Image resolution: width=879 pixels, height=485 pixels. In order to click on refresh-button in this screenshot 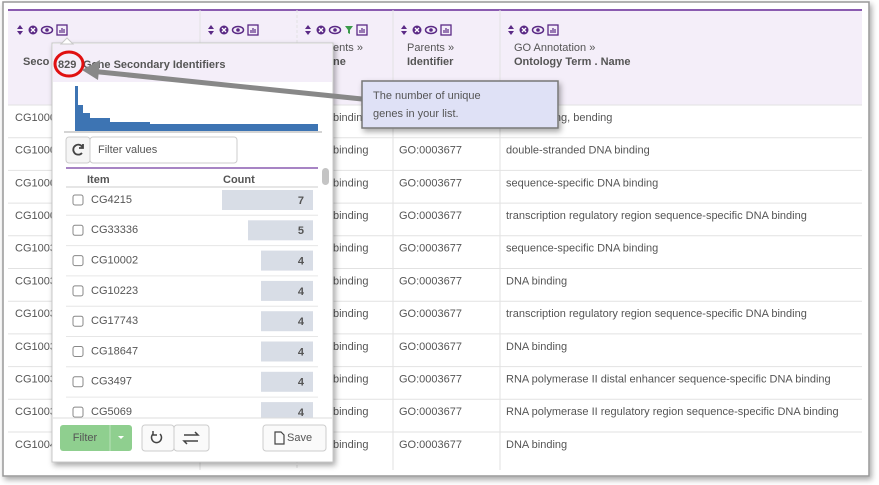, I will do `click(78, 150)`.